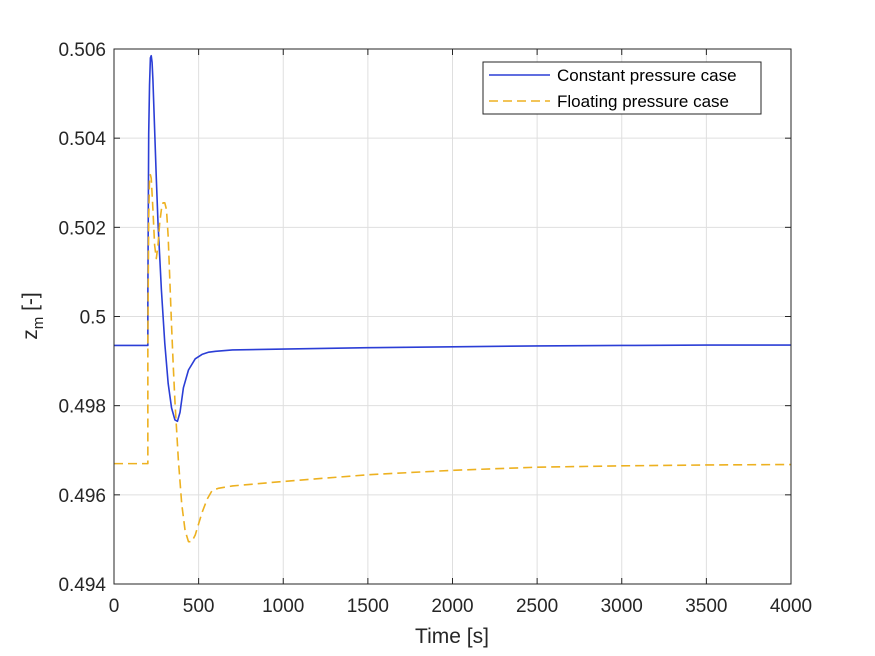  I want to click on y-tick-label: 0.498, so click(82, 407).